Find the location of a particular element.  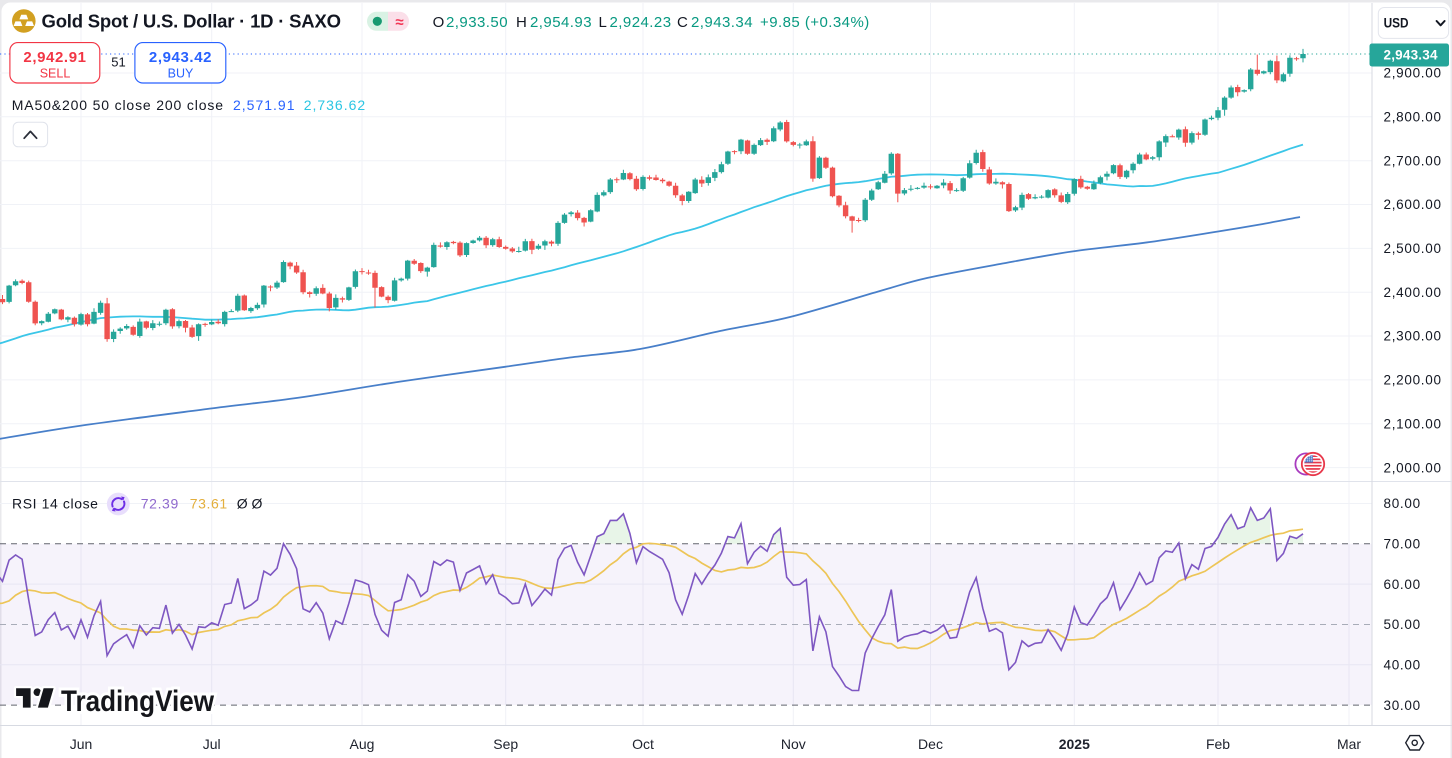

svg-text: Sep is located at coordinates (505, 744).